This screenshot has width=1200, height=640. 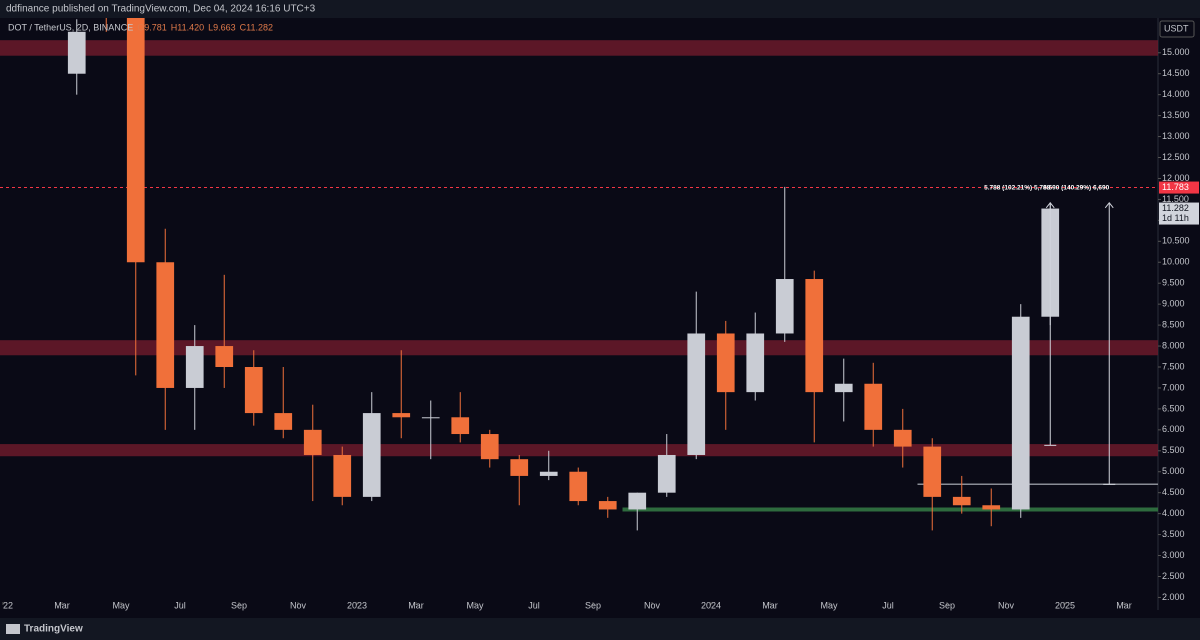 I want to click on x-tick-label: 2024, so click(x=711, y=605).